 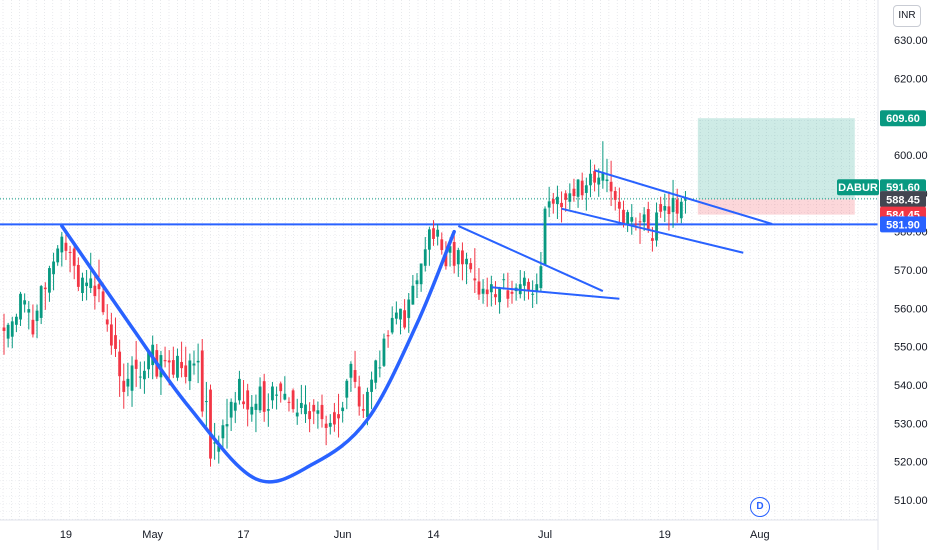 What do you see at coordinates (907, 16) in the screenshot?
I see `currency-selector: INR` at bounding box center [907, 16].